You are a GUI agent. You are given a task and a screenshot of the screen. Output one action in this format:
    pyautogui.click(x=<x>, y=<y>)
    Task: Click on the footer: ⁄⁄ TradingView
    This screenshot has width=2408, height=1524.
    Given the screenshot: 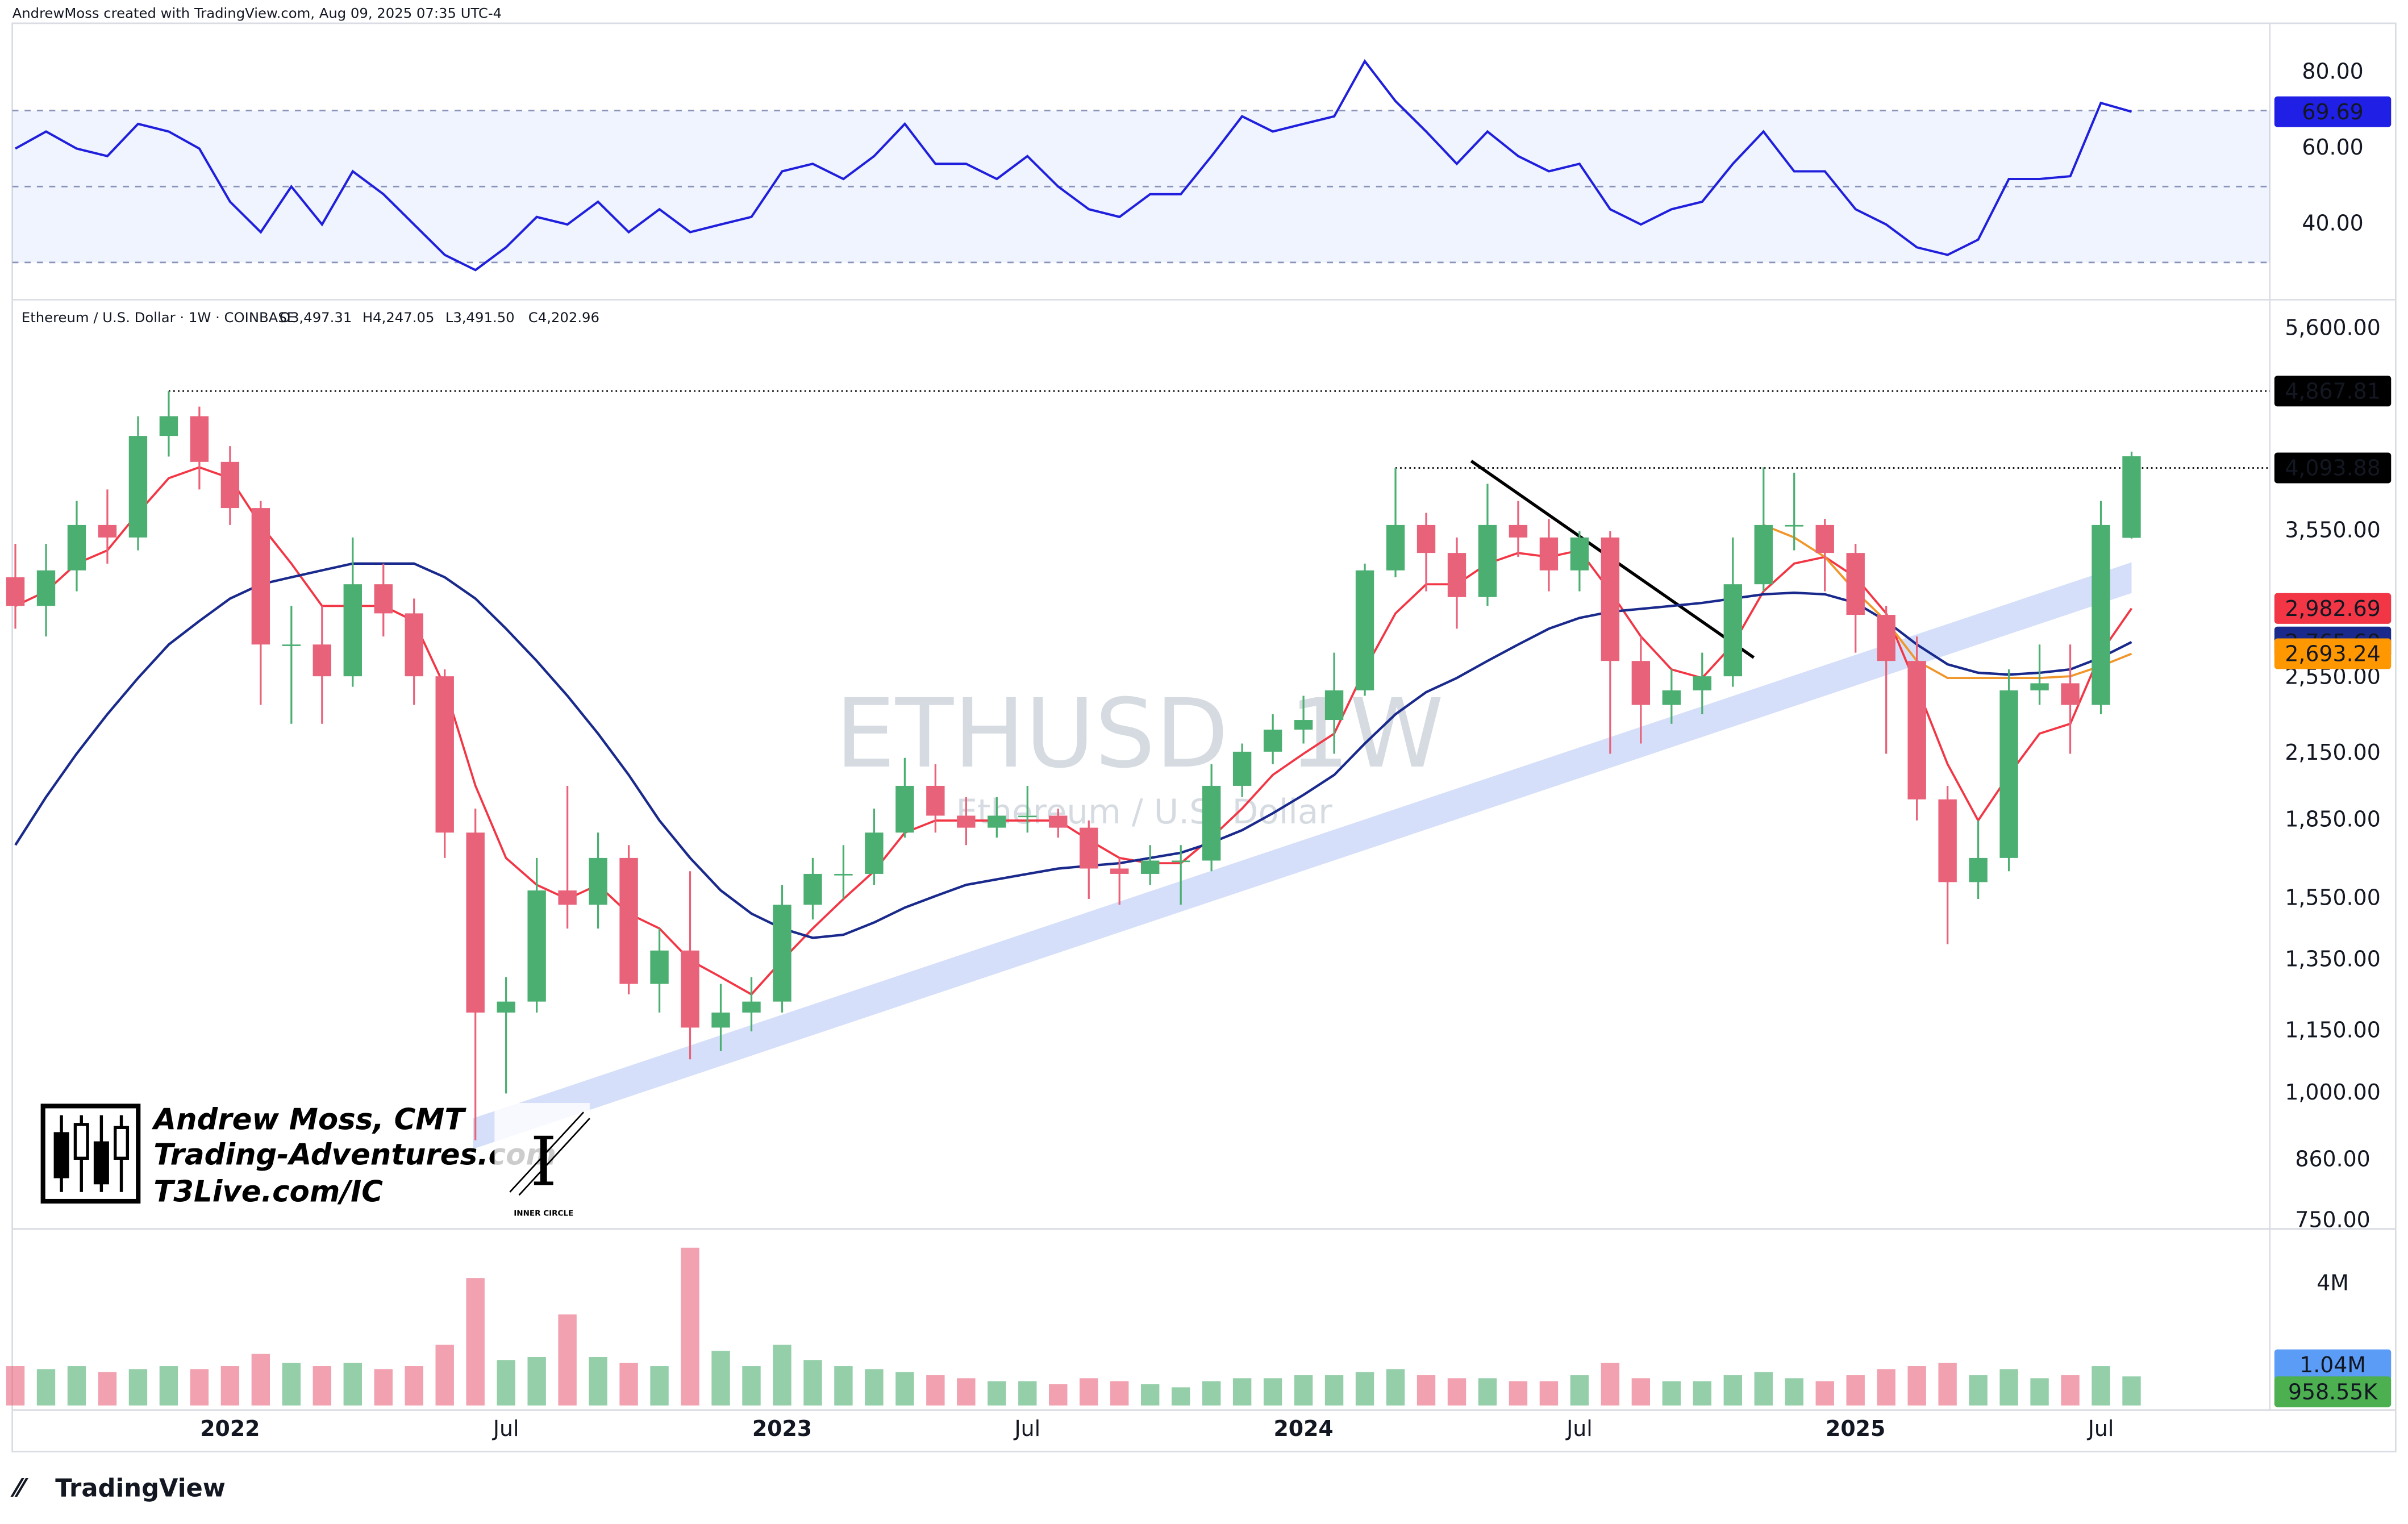 What is the action you would take?
    pyautogui.click(x=118, y=1489)
    